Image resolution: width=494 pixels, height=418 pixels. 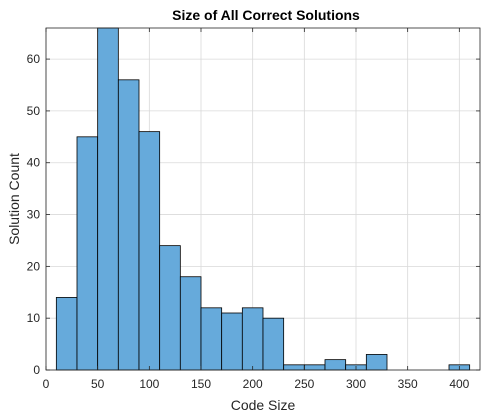 I want to click on y-axis-label: Solution Count, so click(x=14, y=199).